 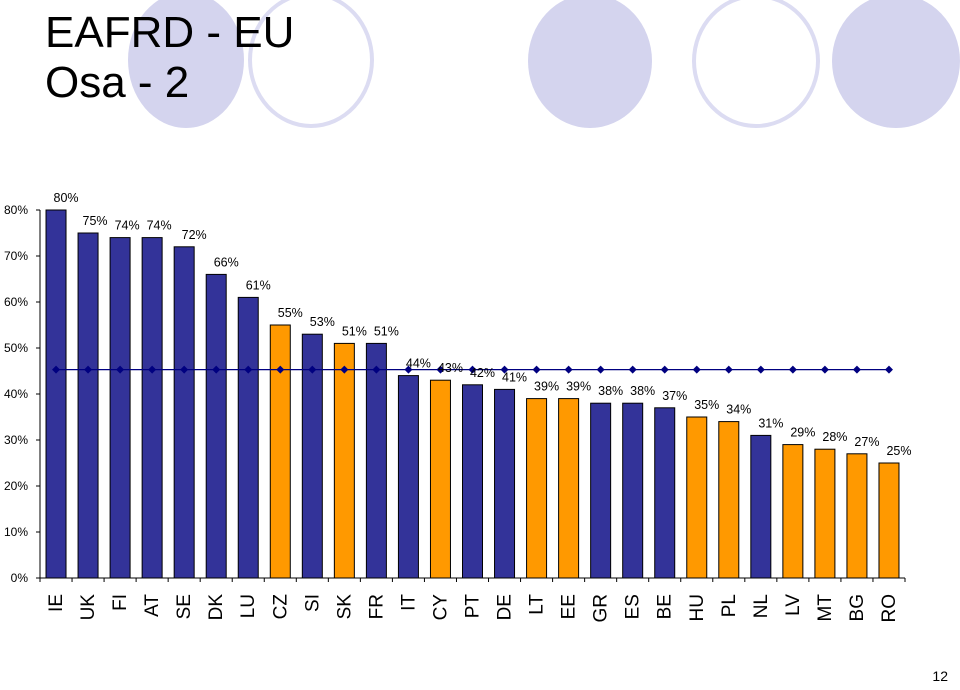 What do you see at coordinates (546, 387) in the screenshot?
I see `value-label-LT: 39%` at bounding box center [546, 387].